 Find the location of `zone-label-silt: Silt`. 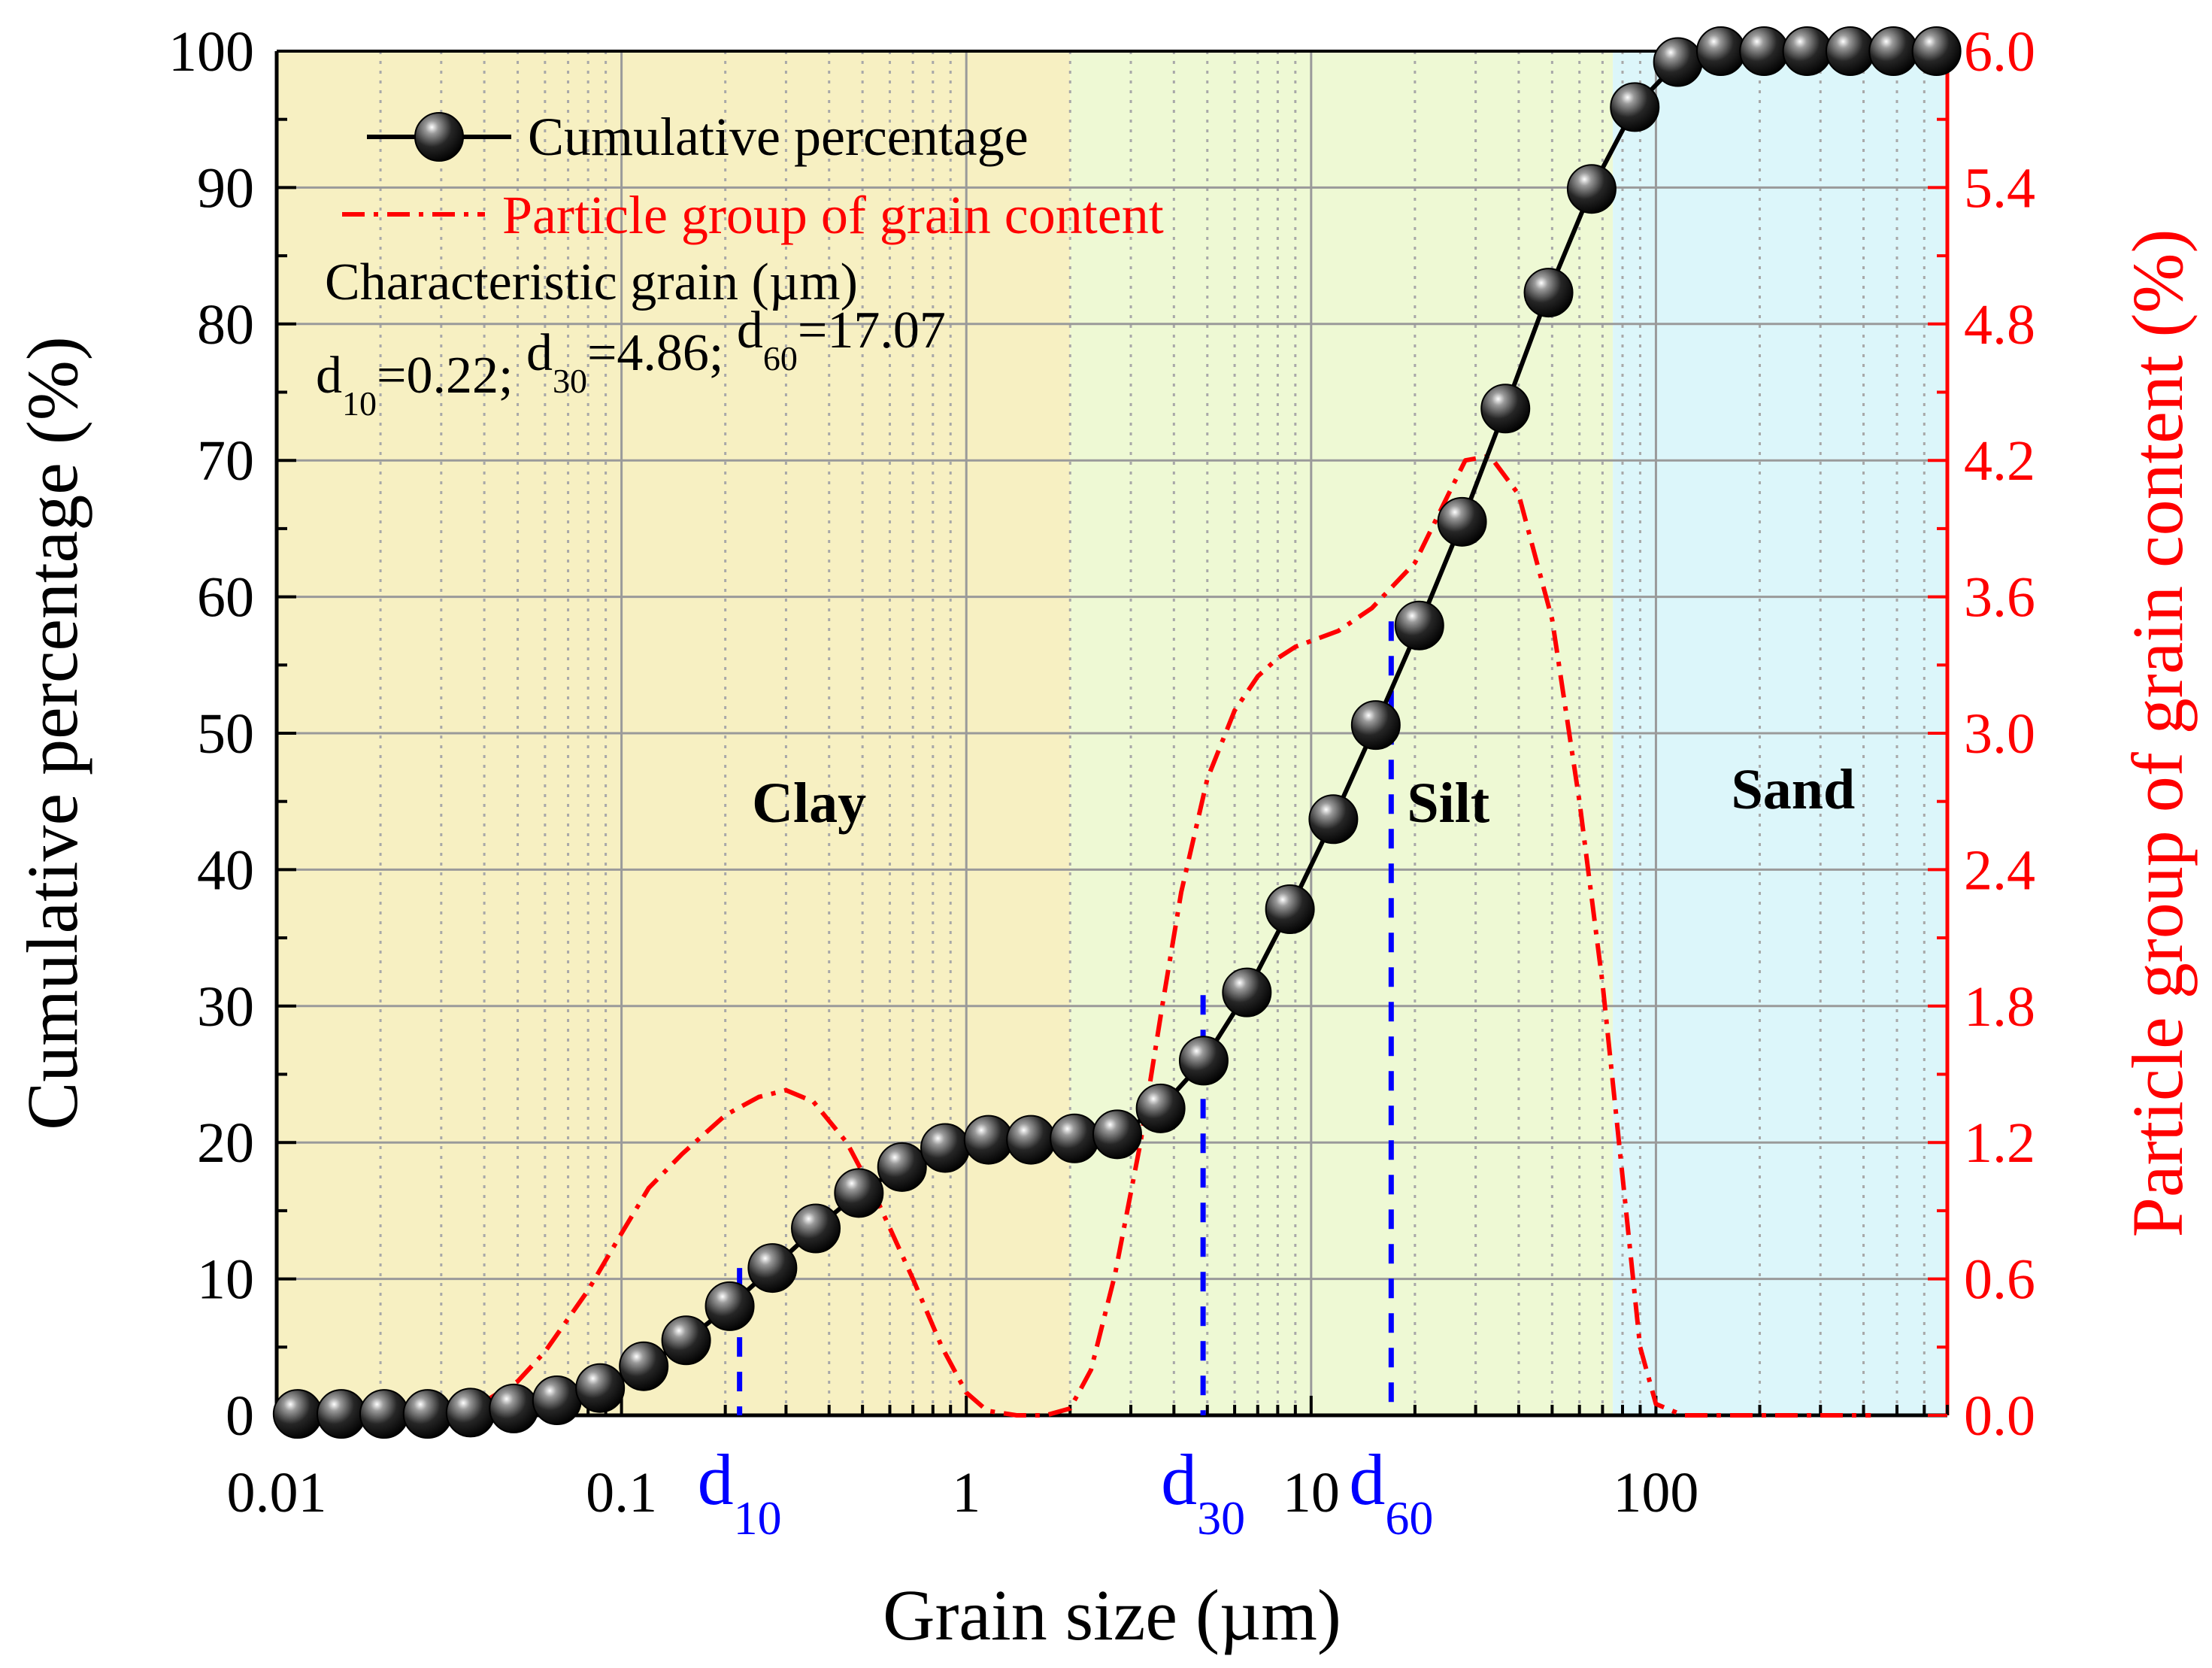

zone-label-silt: Silt is located at coordinates (1448, 803).